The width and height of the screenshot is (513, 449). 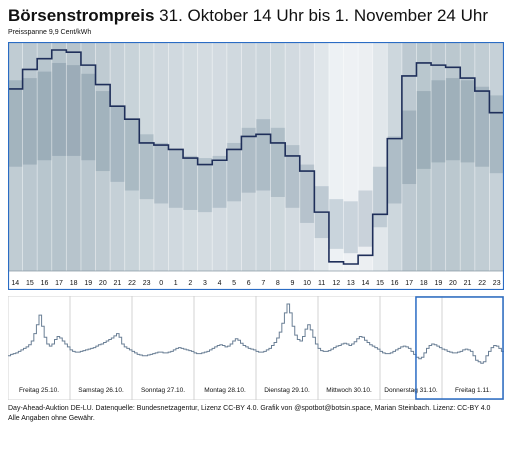 What do you see at coordinates (234, 283) in the screenshot?
I see `x-tick-label: 5` at bounding box center [234, 283].